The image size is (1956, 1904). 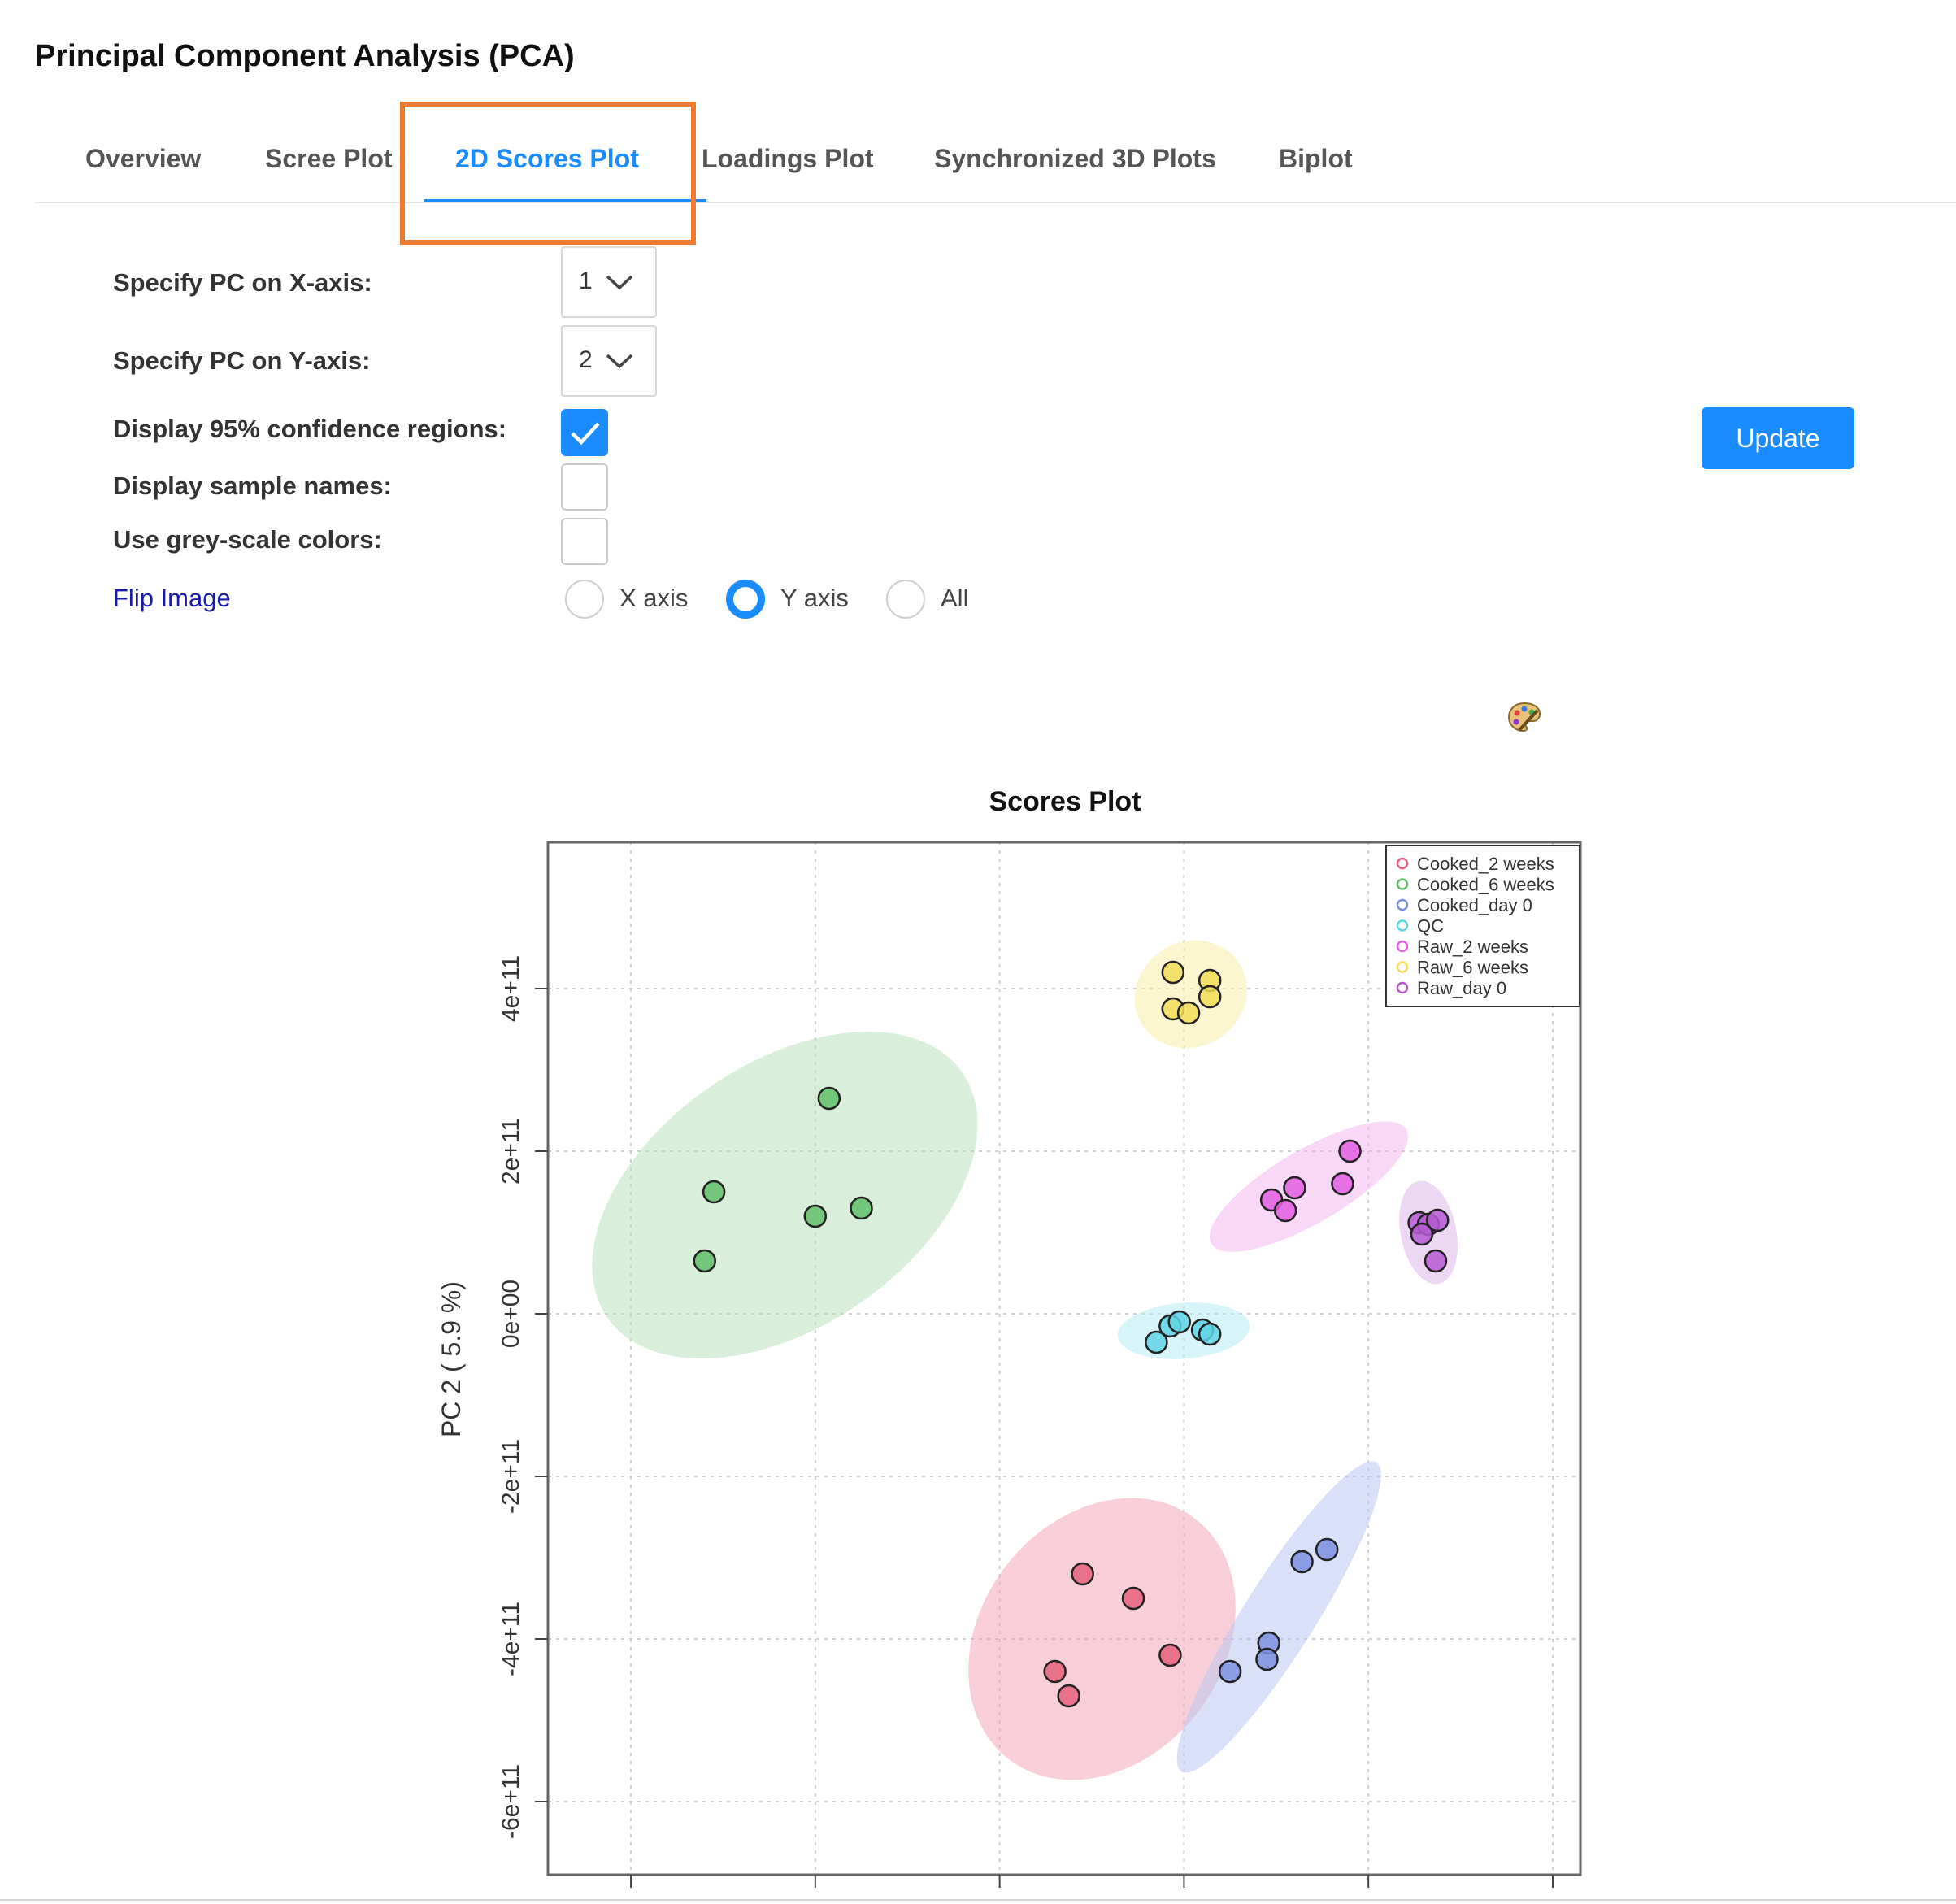 What do you see at coordinates (305, 56) in the screenshot?
I see `page-title: Principal Component Analysis (PCA)` at bounding box center [305, 56].